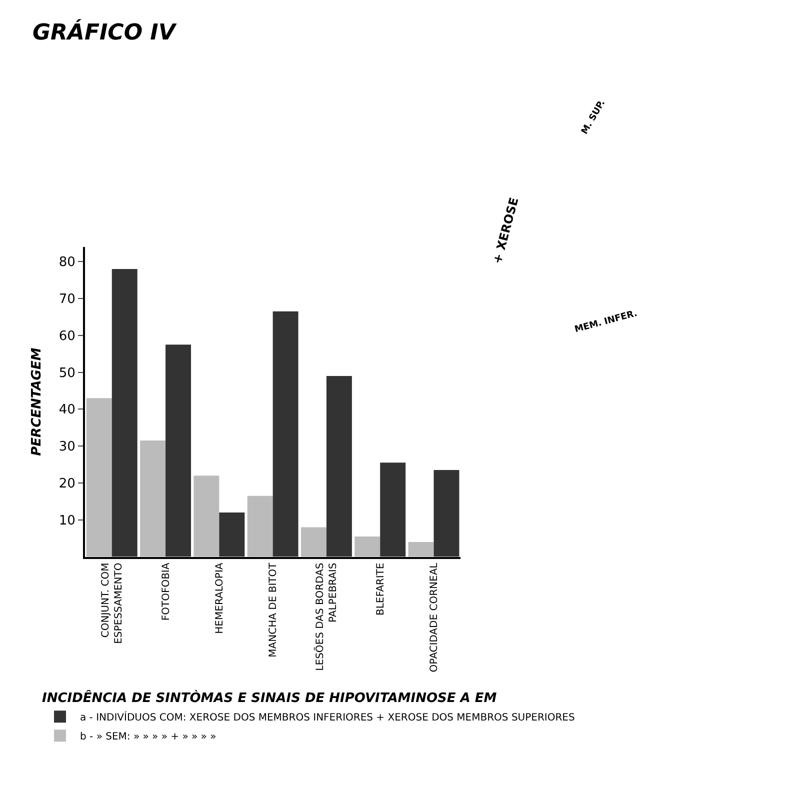 Image resolution: width=811 pixels, height=796 pixels. What do you see at coordinates (67, 447) in the screenshot?
I see `y-tick-label: 30` at bounding box center [67, 447].